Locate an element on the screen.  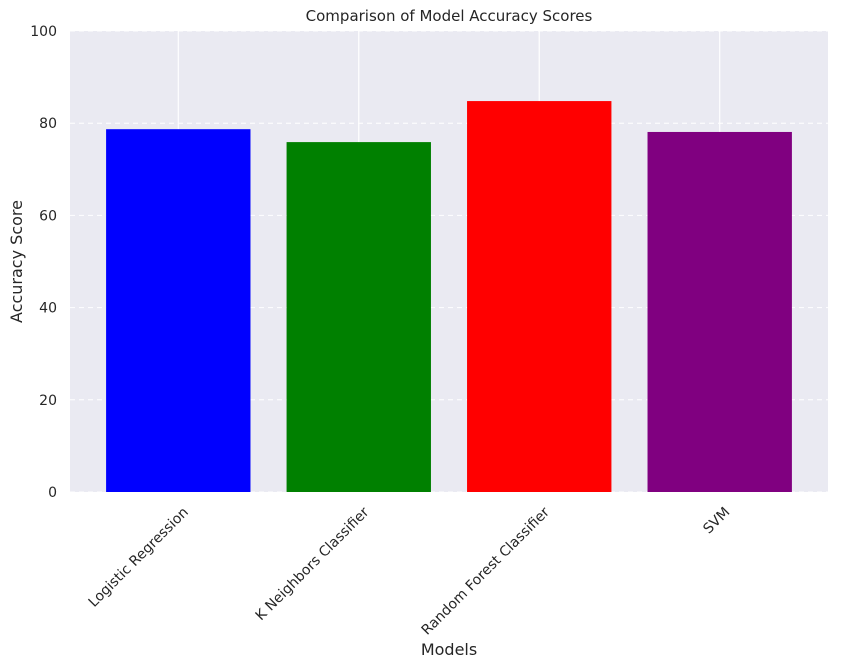
y-tick-label: 80 is located at coordinates (48, 124).